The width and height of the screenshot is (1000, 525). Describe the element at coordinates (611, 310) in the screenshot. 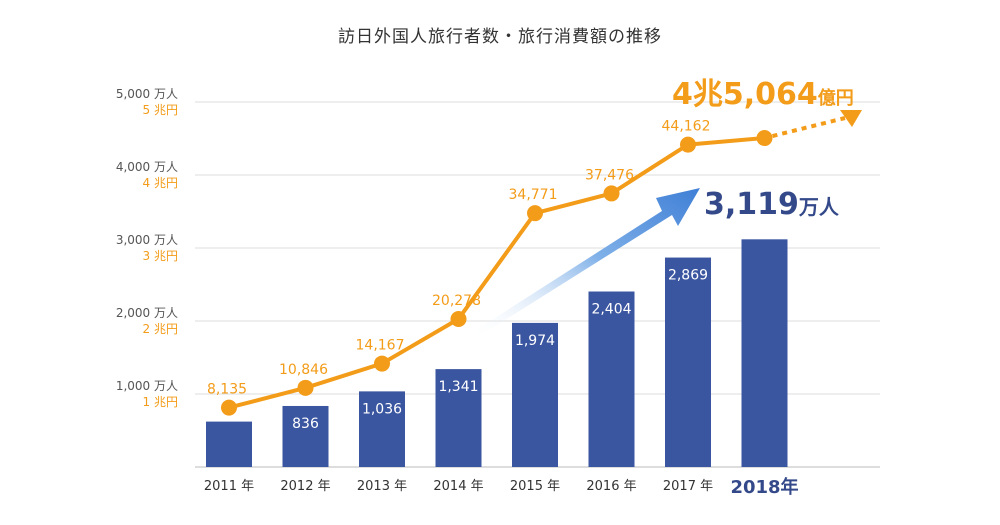

I see `bar-value-label: 2,404` at that location.